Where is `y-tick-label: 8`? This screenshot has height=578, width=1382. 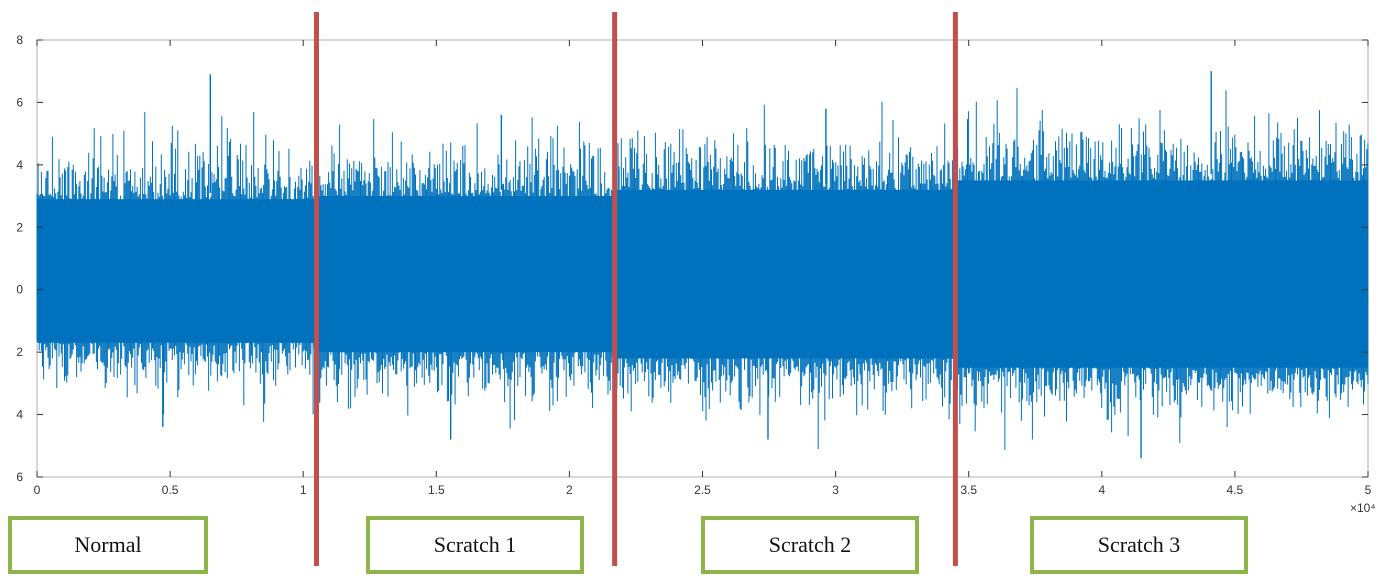
y-tick-label: 8 is located at coordinates (19, 40).